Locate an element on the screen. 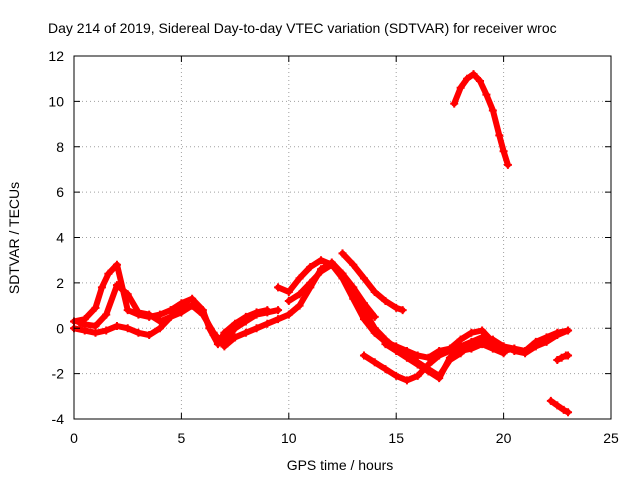  y-tick-label: 4 is located at coordinates (60, 238).